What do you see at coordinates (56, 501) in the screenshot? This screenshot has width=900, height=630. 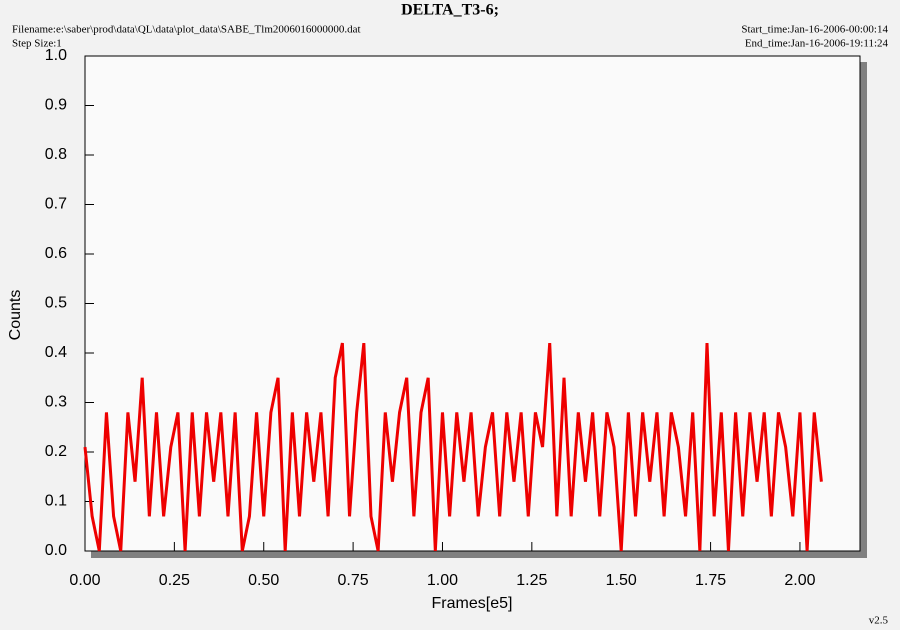 I see `y-tick-label: 0.1` at bounding box center [56, 501].